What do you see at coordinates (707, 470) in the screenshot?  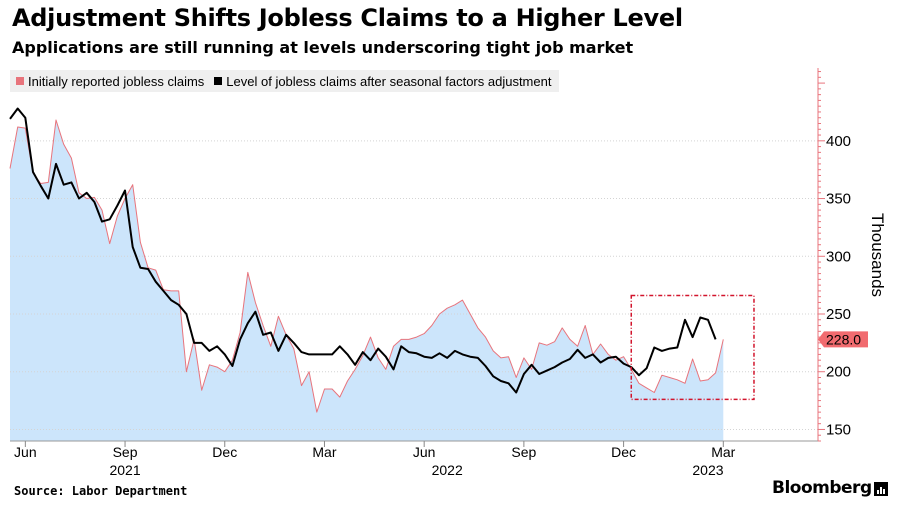 I see `x-year-label: 2023` at bounding box center [707, 470].